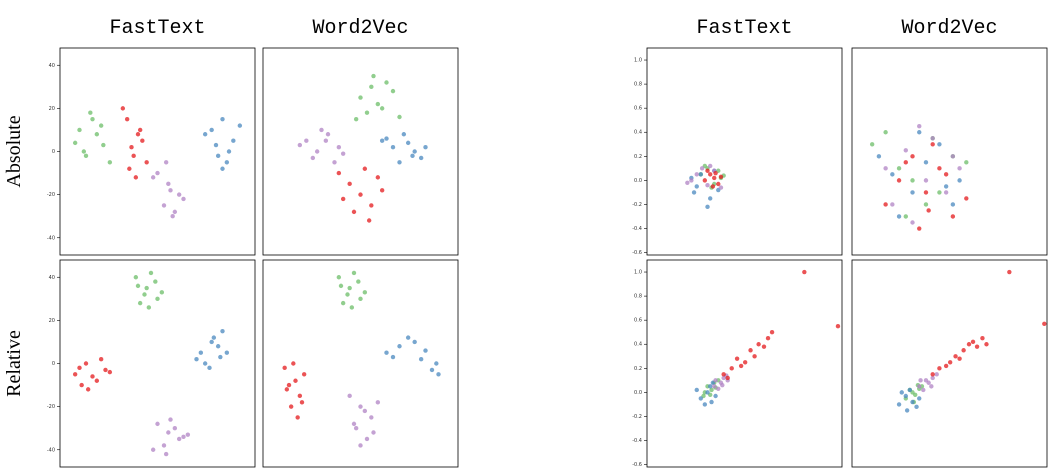  Describe the element at coordinates (52, 66) in the screenshot. I see `y-tick-label: 40` at that location.